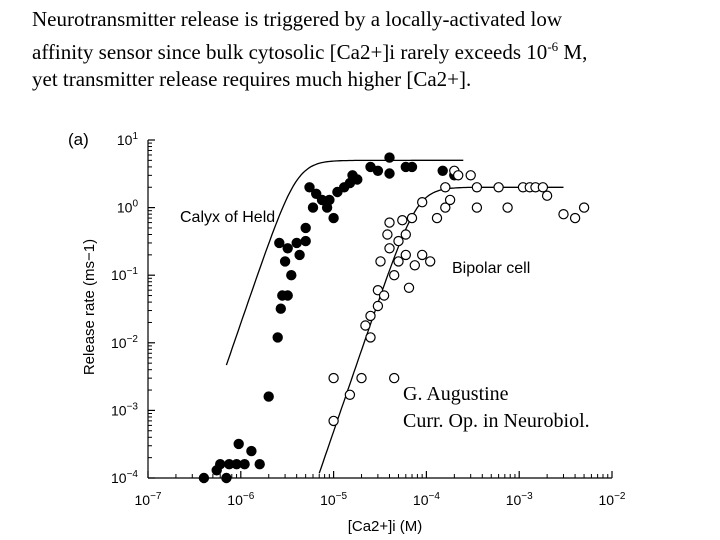 The width and height of the screenshot is (720, 540). What do you see at coordinates (519, 499) in the screenshot?
I see `x-tick-label: 10⁻³` at bounding box center [519, 499].